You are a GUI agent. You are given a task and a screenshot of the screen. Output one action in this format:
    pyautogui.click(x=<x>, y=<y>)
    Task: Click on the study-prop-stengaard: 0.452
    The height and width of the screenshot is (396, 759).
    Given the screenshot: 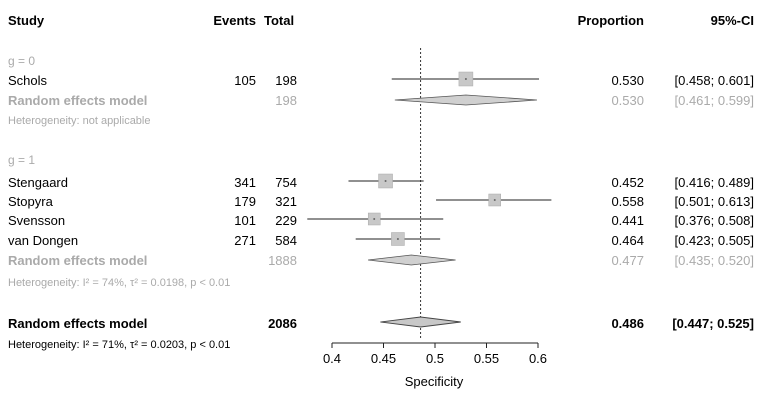 What is the action you would take?
    pyautogui.click(x=627, y=182)
    